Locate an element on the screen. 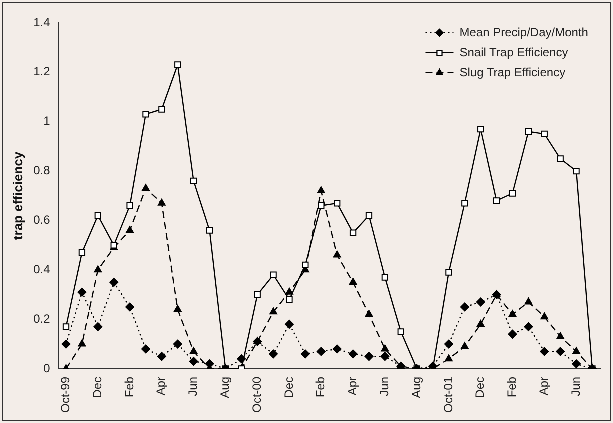 This screenshot has width=613, height=423. legend-label: Mean Precip/Day/Month is located at coordinates (524, 32).